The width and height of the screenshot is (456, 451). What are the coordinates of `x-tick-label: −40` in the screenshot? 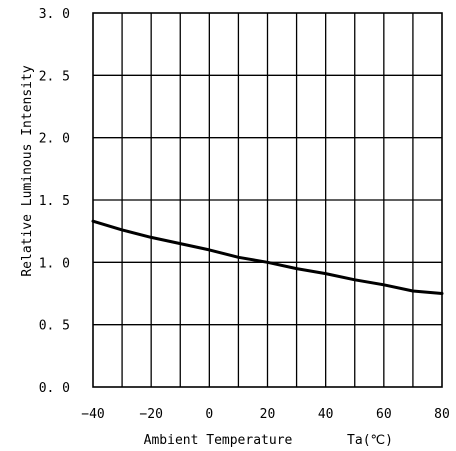 It's located at (92, 414).